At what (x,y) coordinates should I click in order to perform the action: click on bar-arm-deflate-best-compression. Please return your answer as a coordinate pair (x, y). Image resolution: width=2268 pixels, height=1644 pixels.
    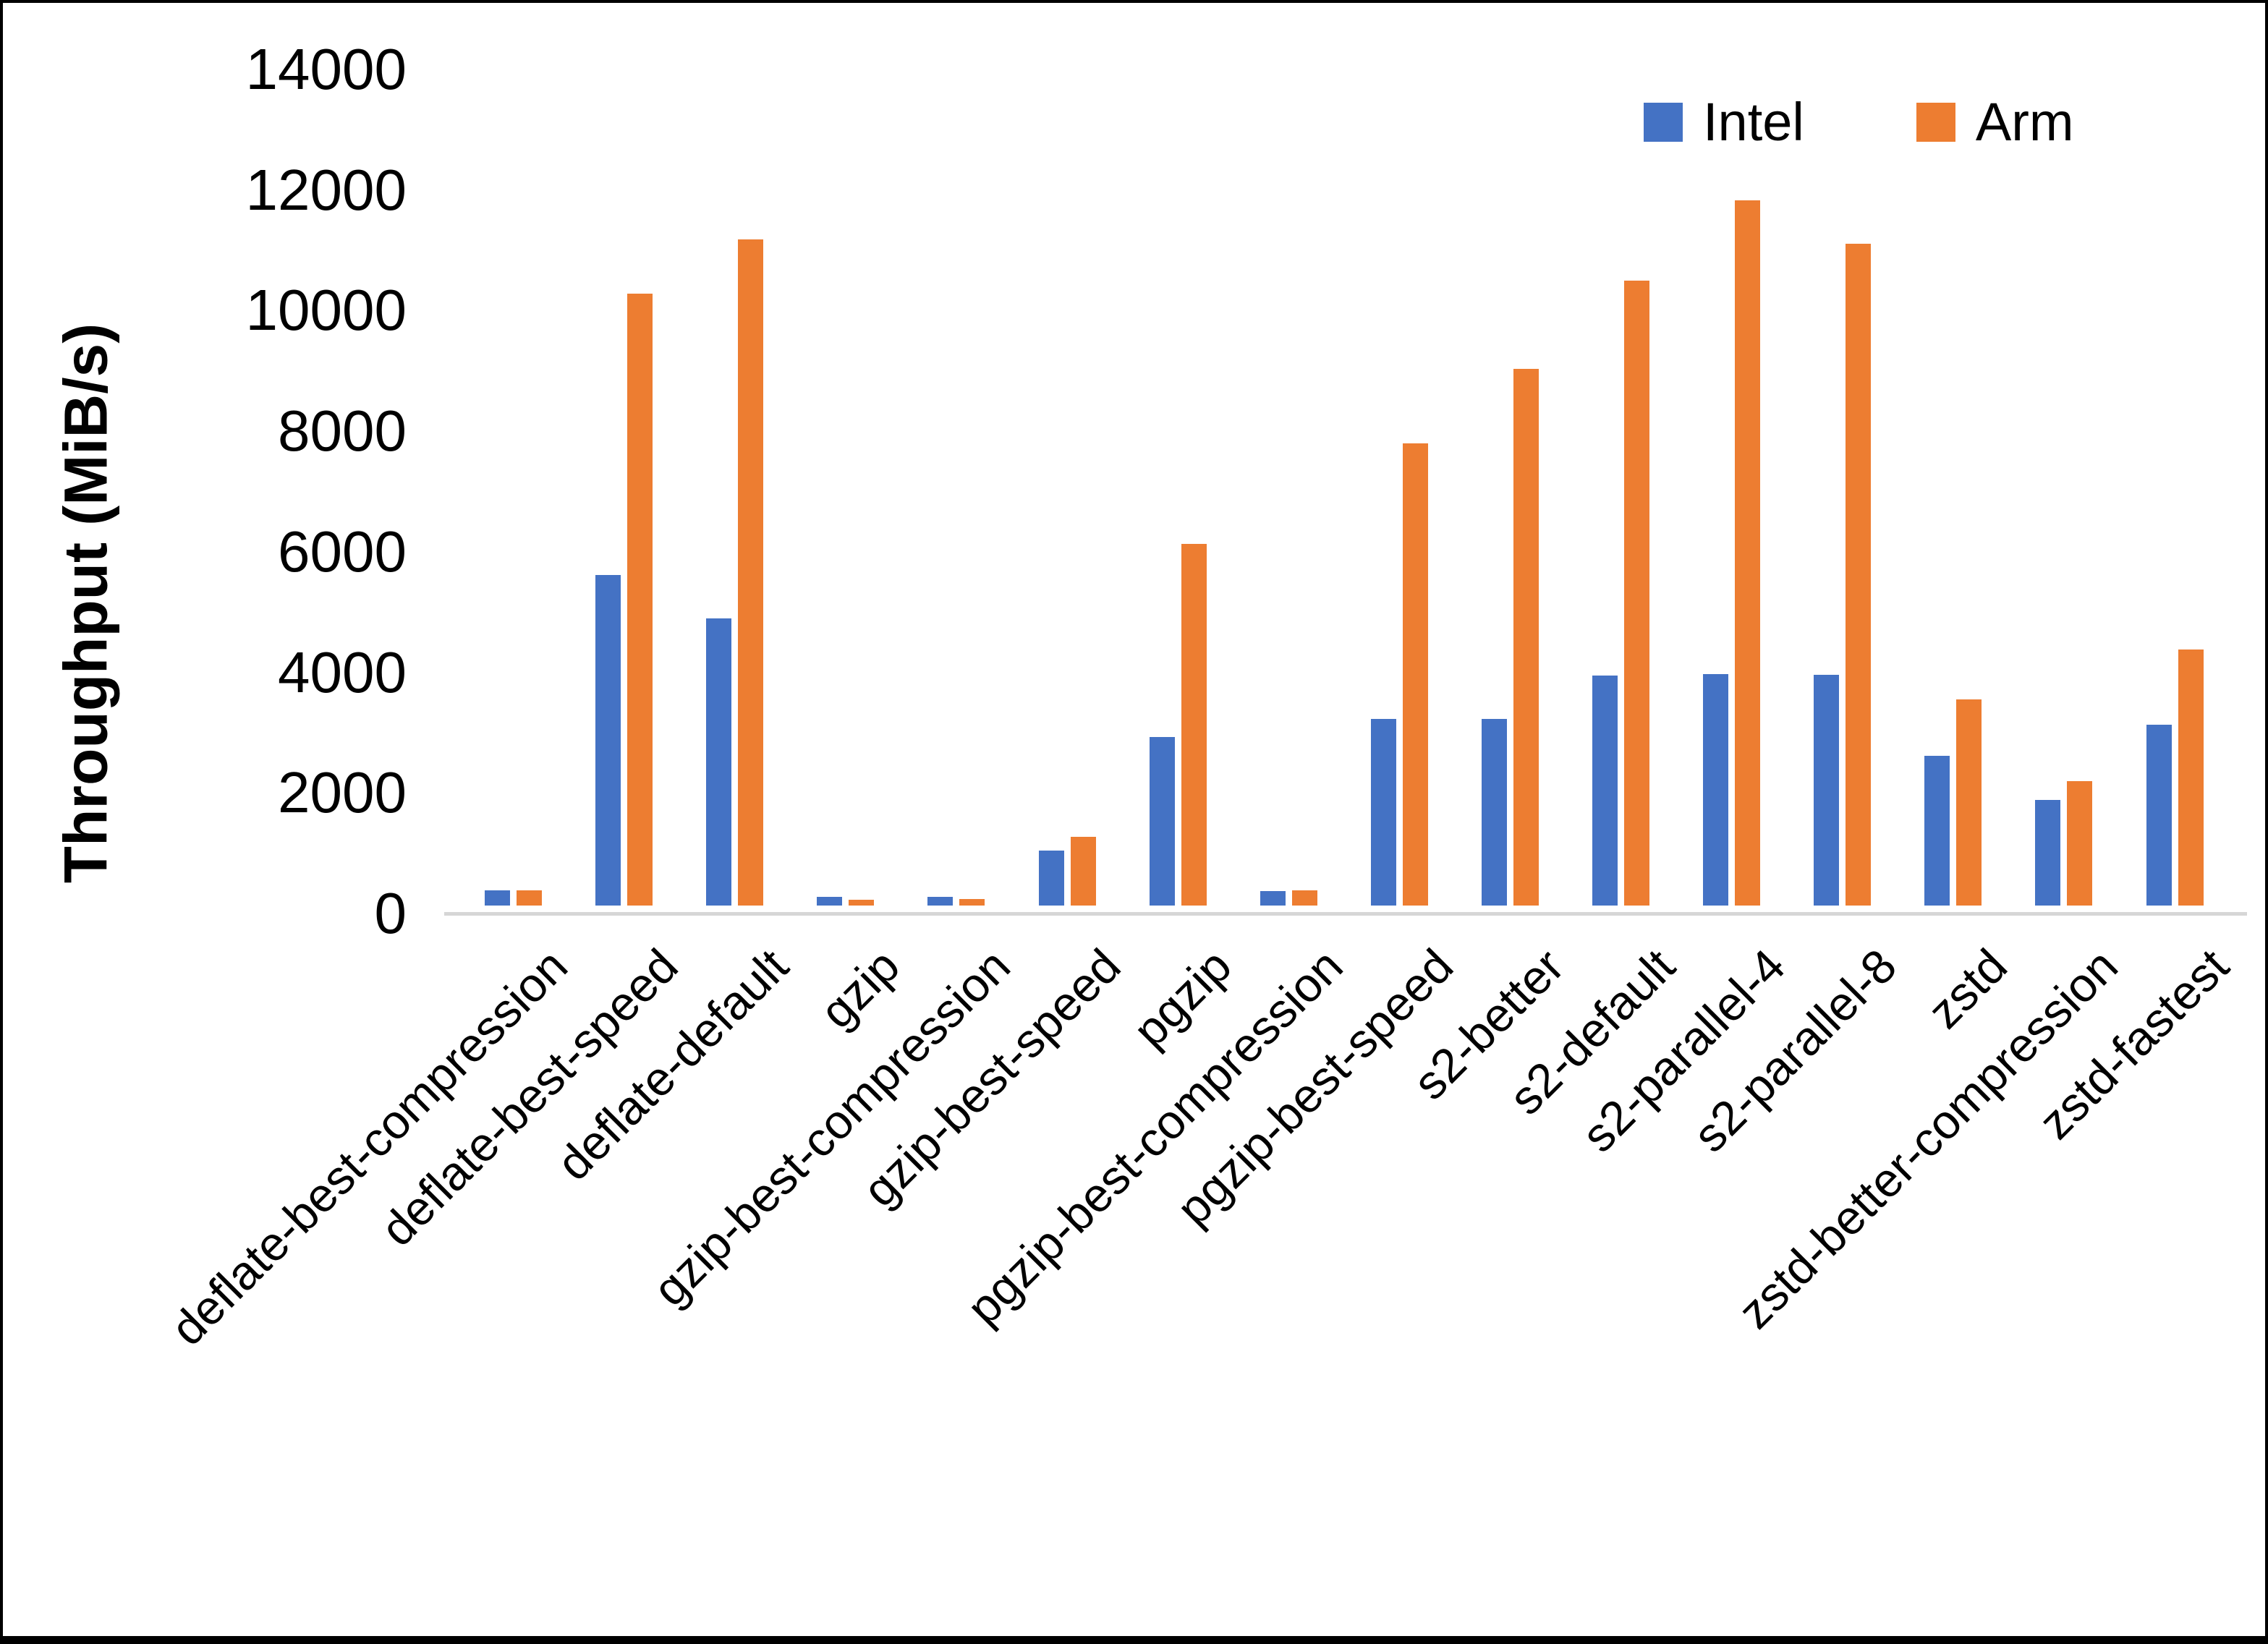
    Looking at the image, I should click on (530, 898).